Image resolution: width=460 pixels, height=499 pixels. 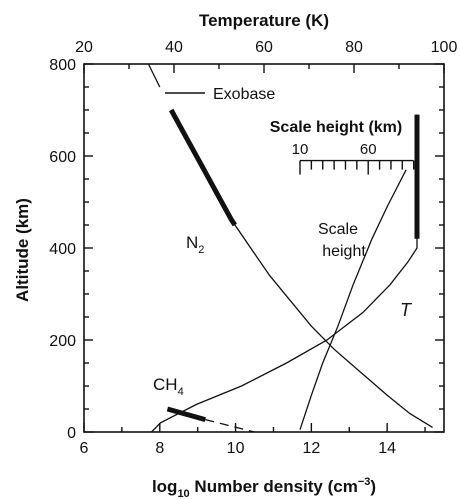 What do you see at coordinates (181, 392) in the screenshot?
I see `series-label-ch4-sub: 4` at bounding box center [181, 392].